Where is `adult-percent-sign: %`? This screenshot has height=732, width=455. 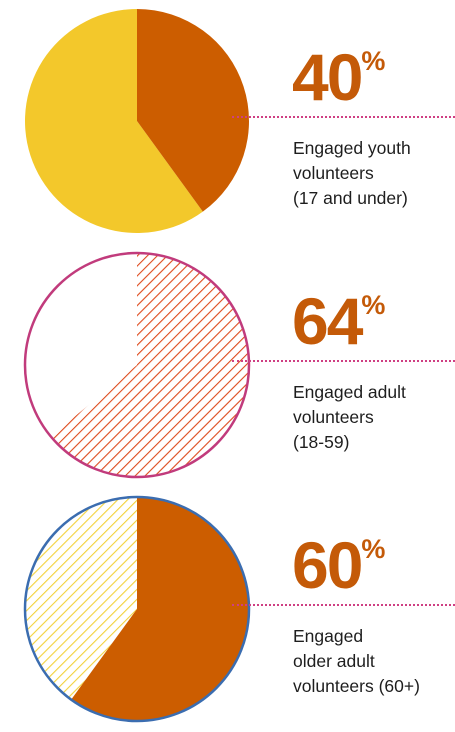
adult-percent-sign: % is located at coordinates (373, 305).